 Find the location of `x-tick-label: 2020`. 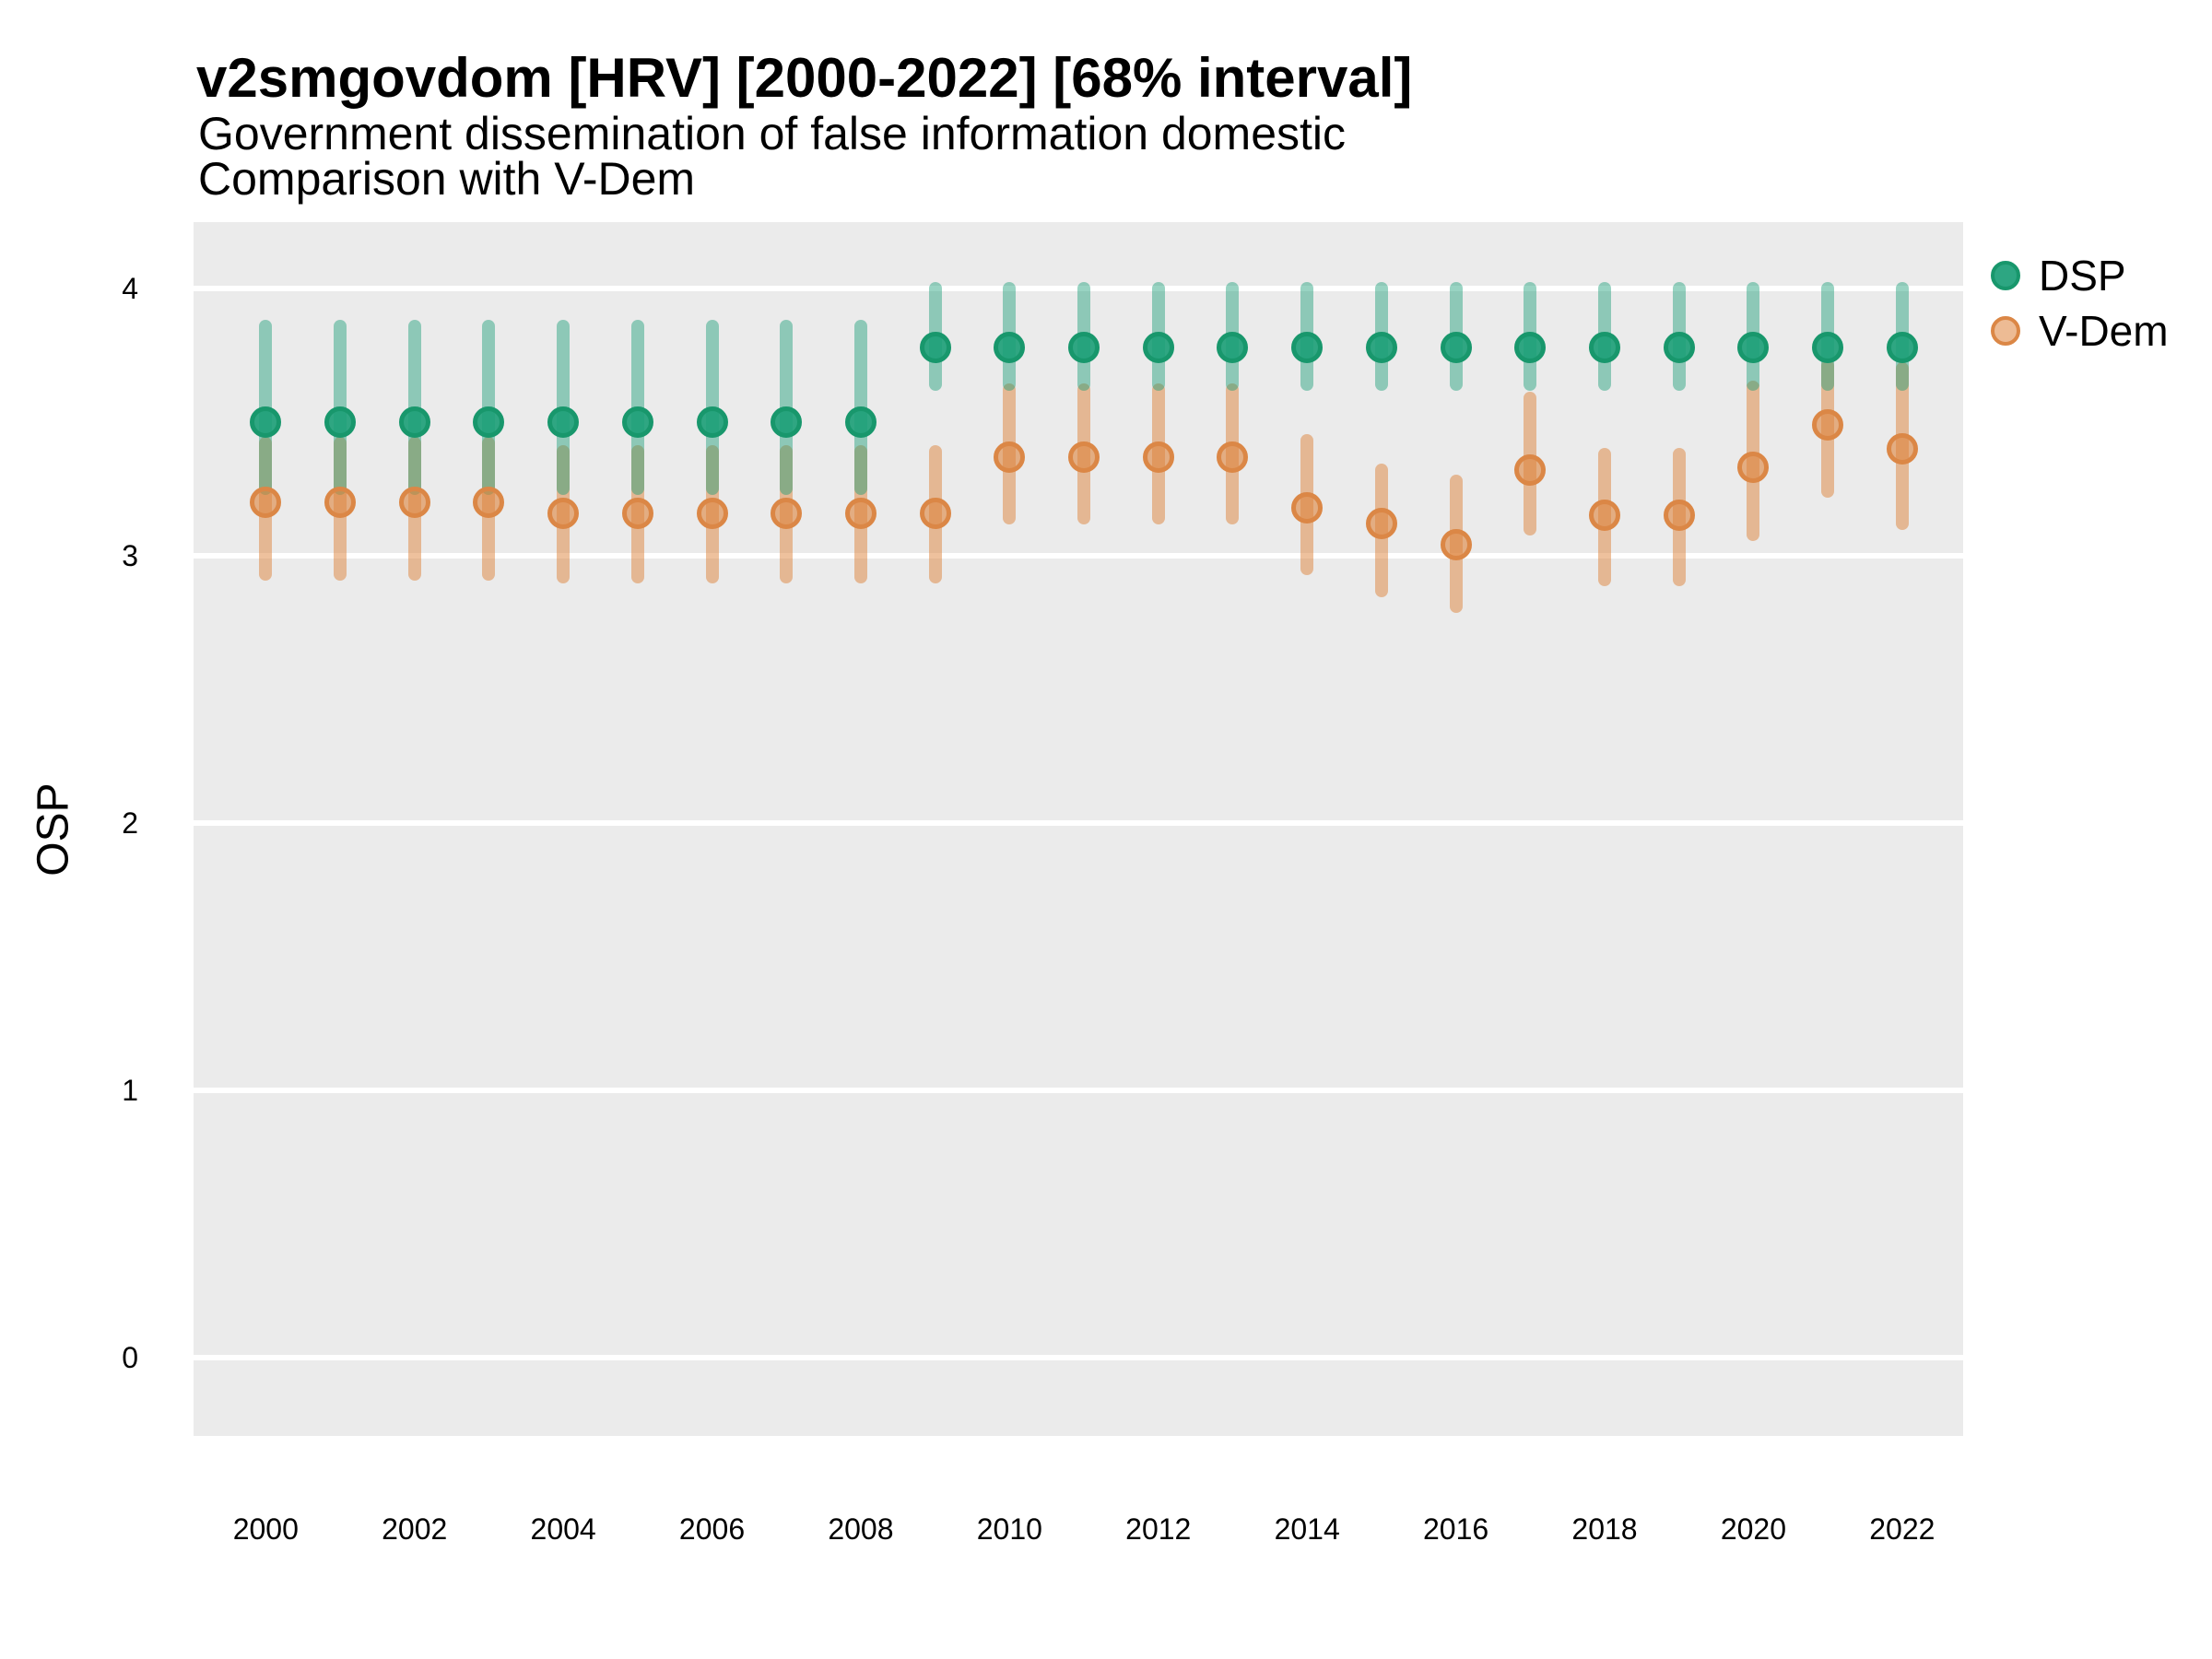

x-tick-label: 2020 is located at coordinates (1753, 1529).